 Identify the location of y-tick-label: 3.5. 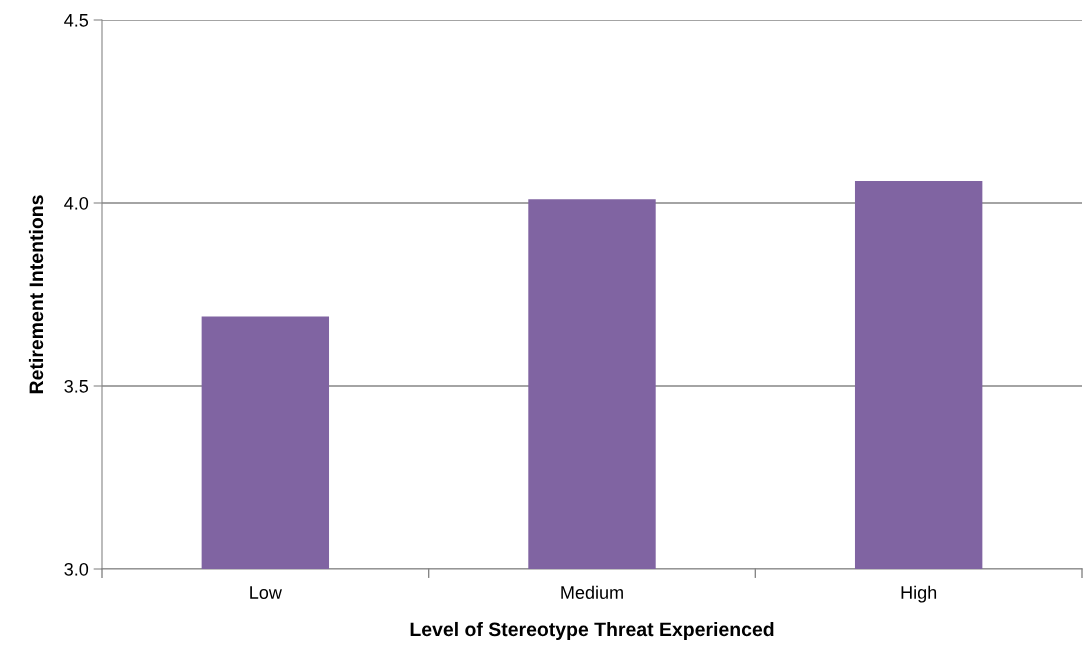
(76, 386).